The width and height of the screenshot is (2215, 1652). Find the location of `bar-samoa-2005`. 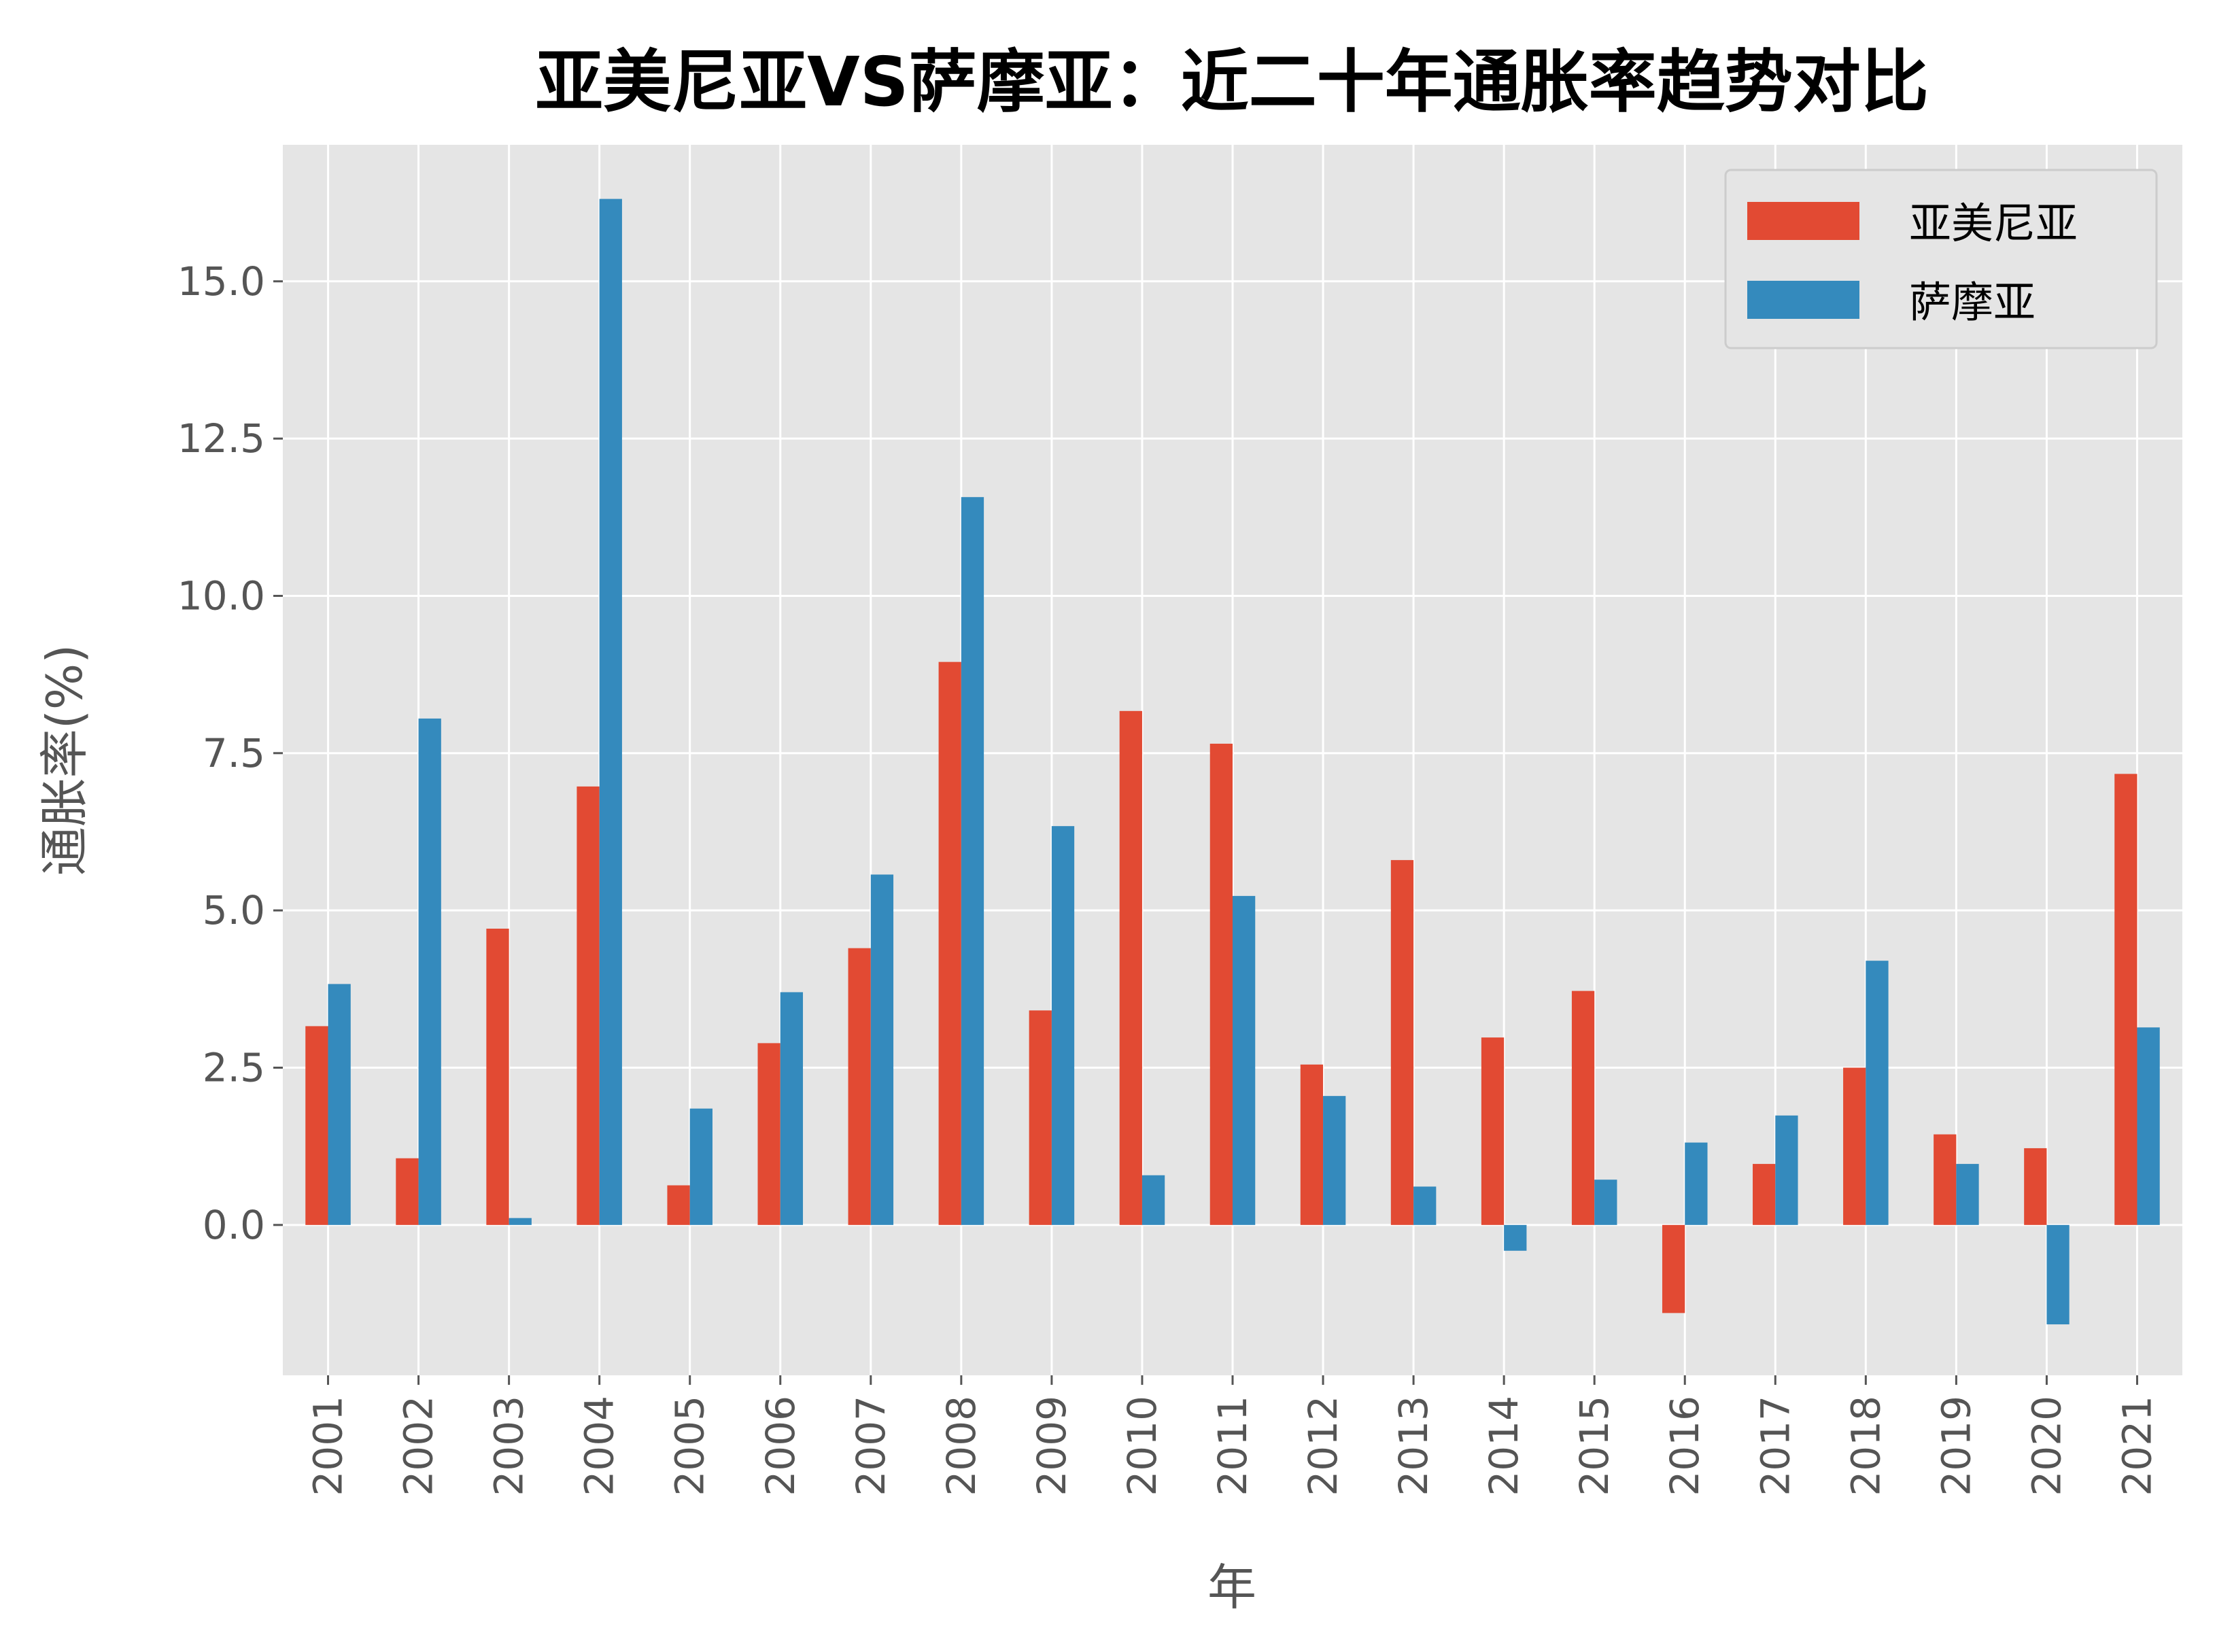

bar-samoa-2005 is located at coordinates (700, 1166).